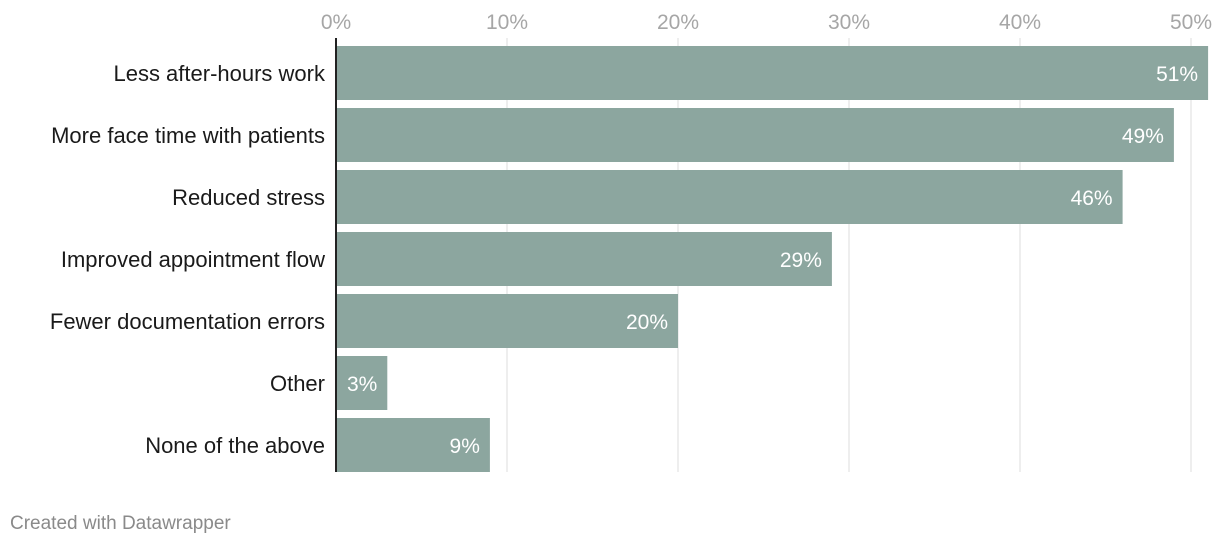 The height and width of the screenshot is (548, 1220). I want to click on category-label: More face time with patients, so click(188, 135).